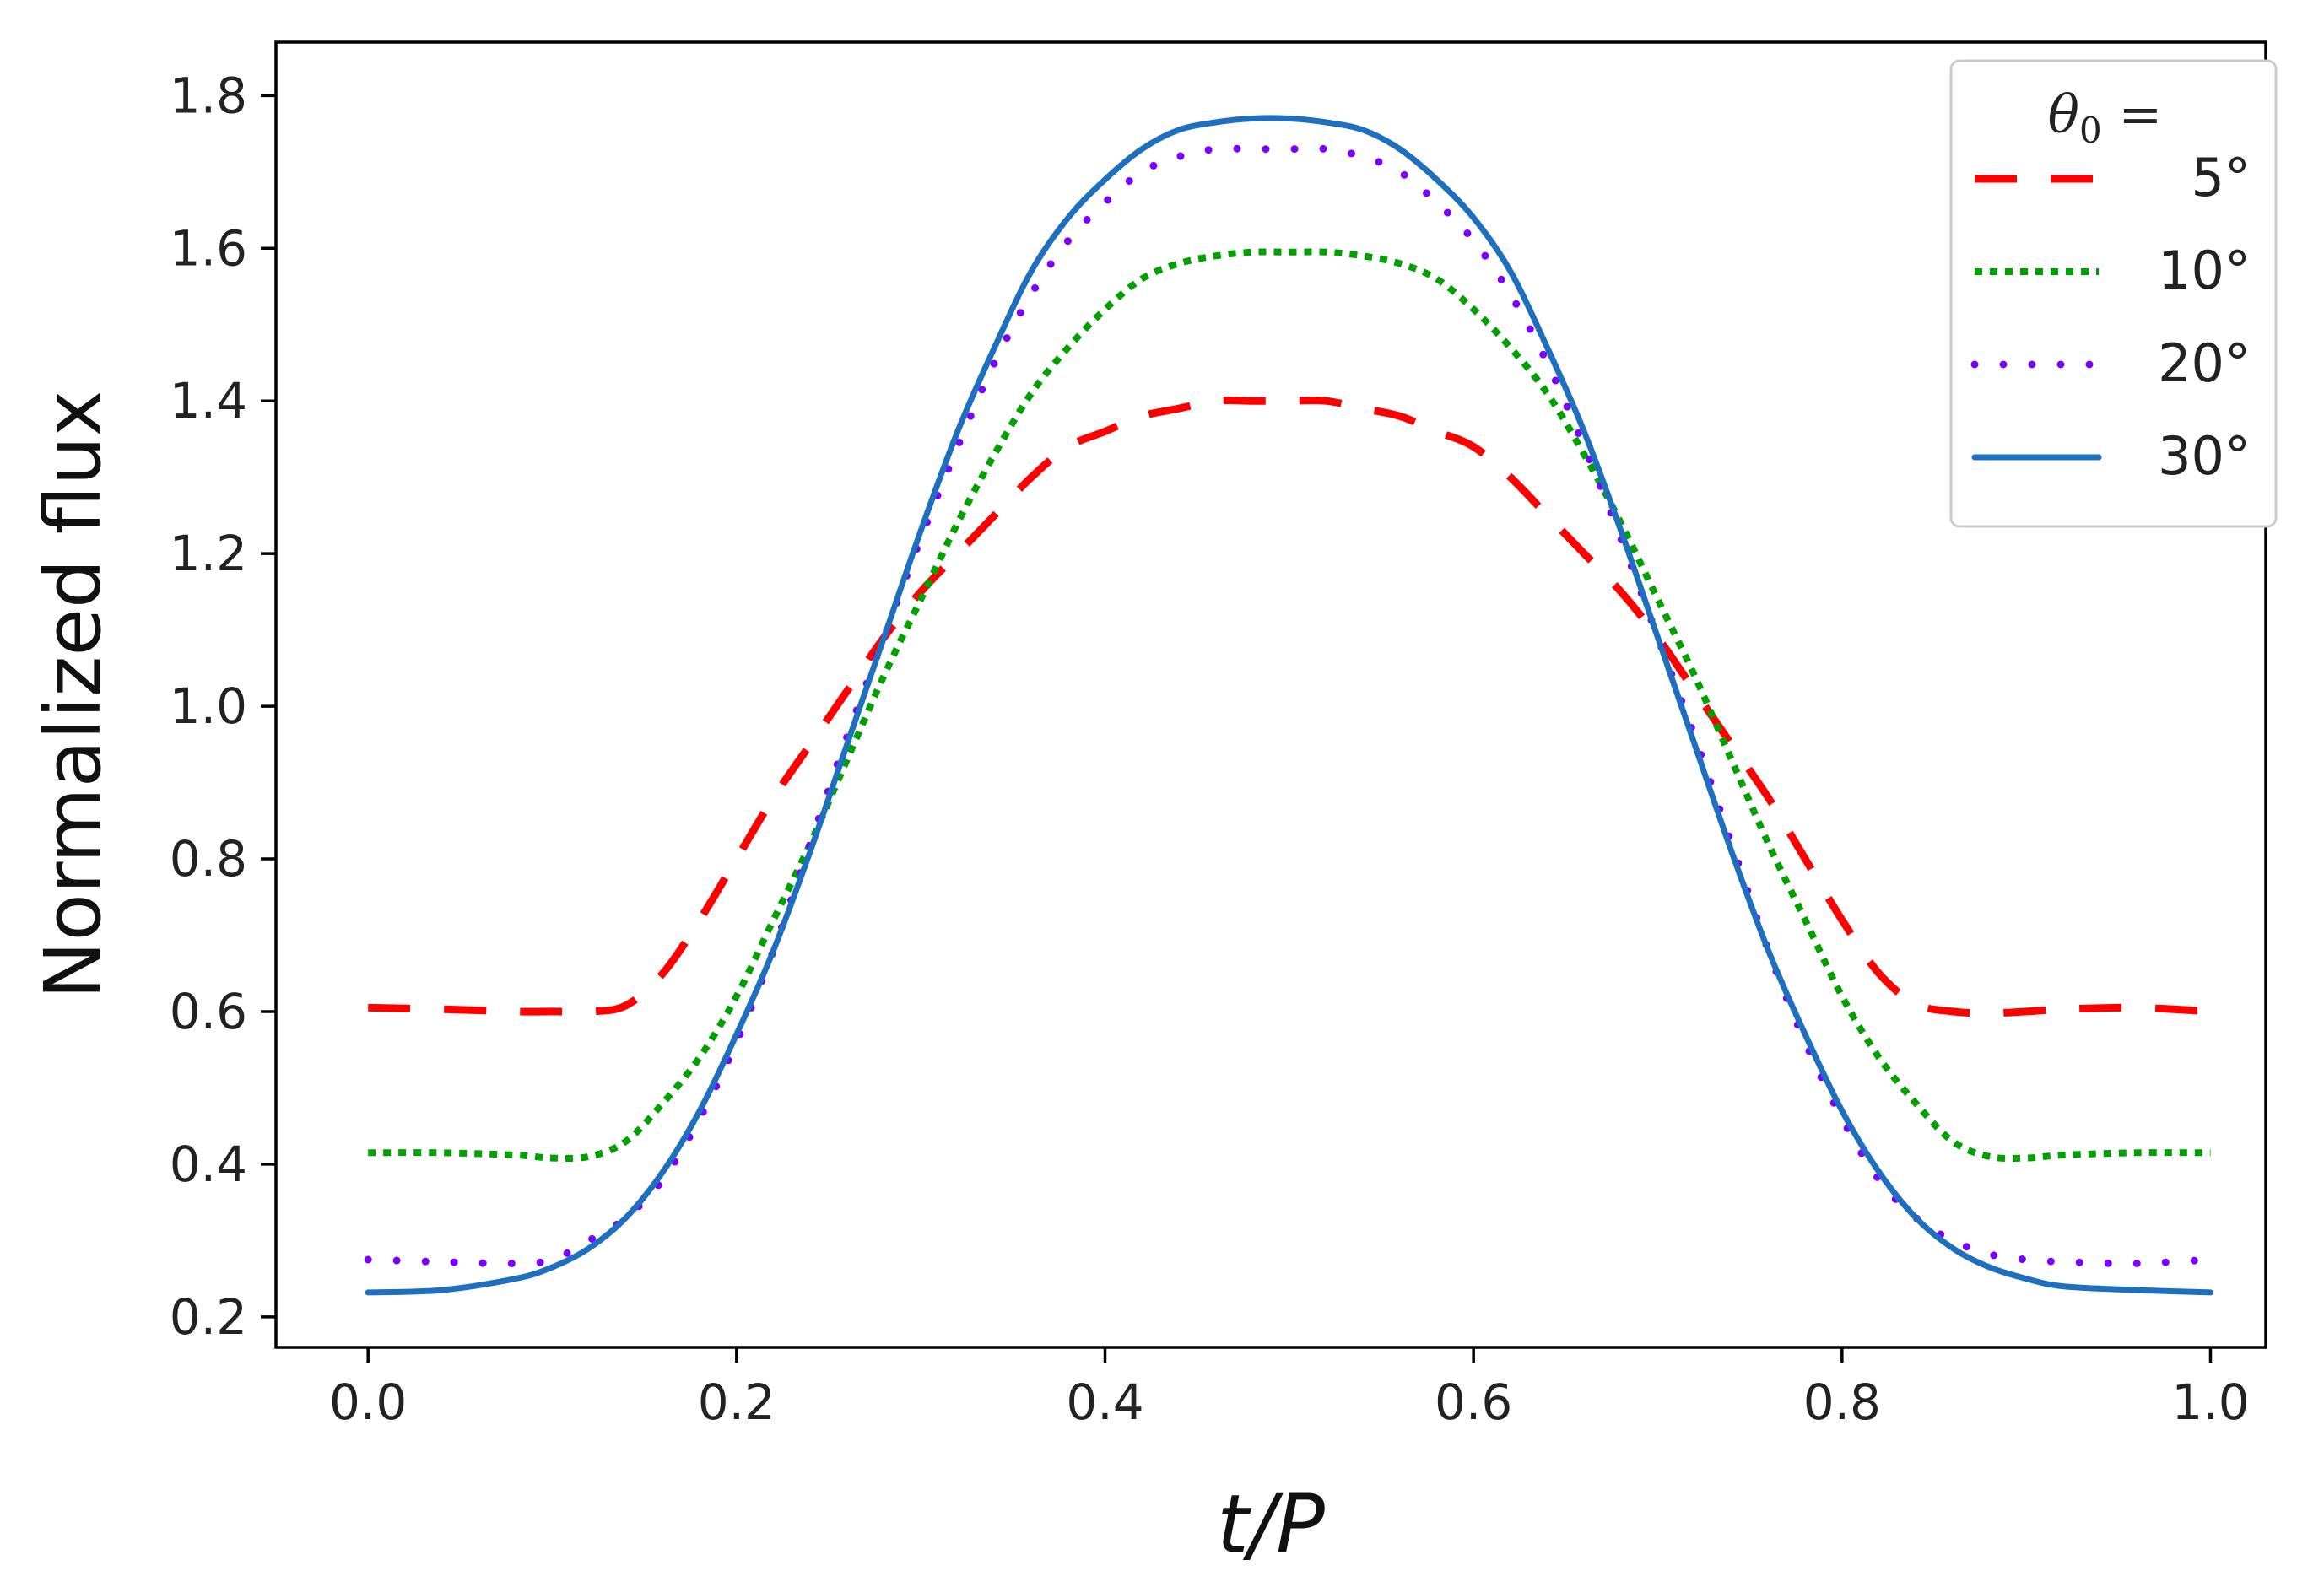 This screenshot has width=2324, height=1576. What do you see at coordinates (368, 1402) in the screenshot?
I see `x-tick-label: 0.0` at bounding box center [368, 1402].